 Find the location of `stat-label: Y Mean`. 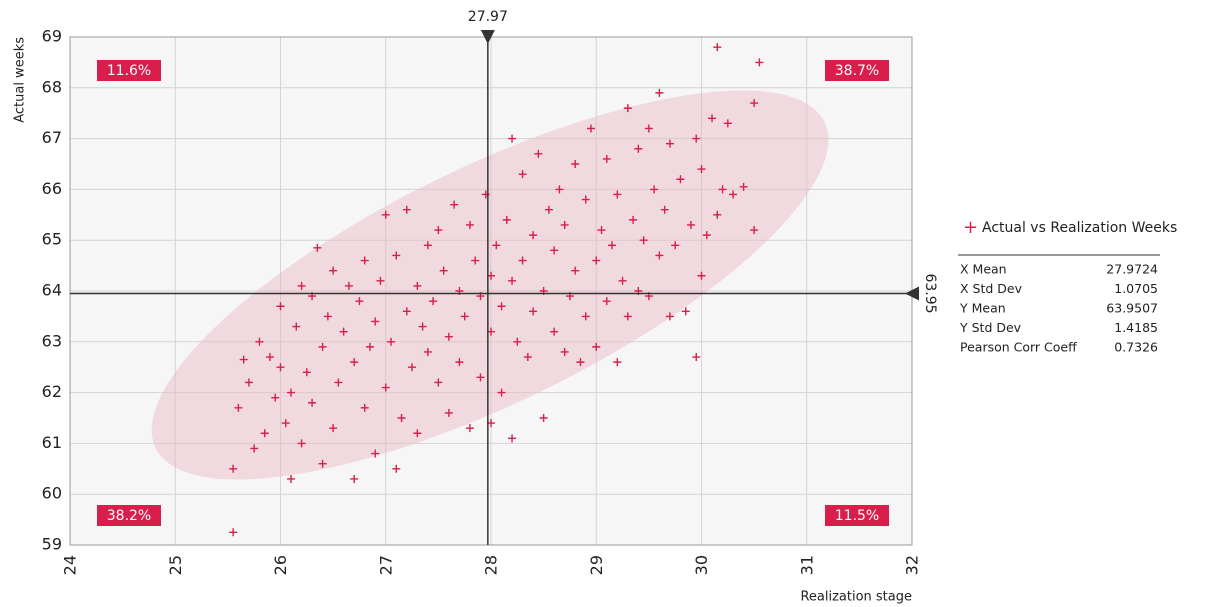

stat-label: Y Mean is located at coordinates (982, 308).